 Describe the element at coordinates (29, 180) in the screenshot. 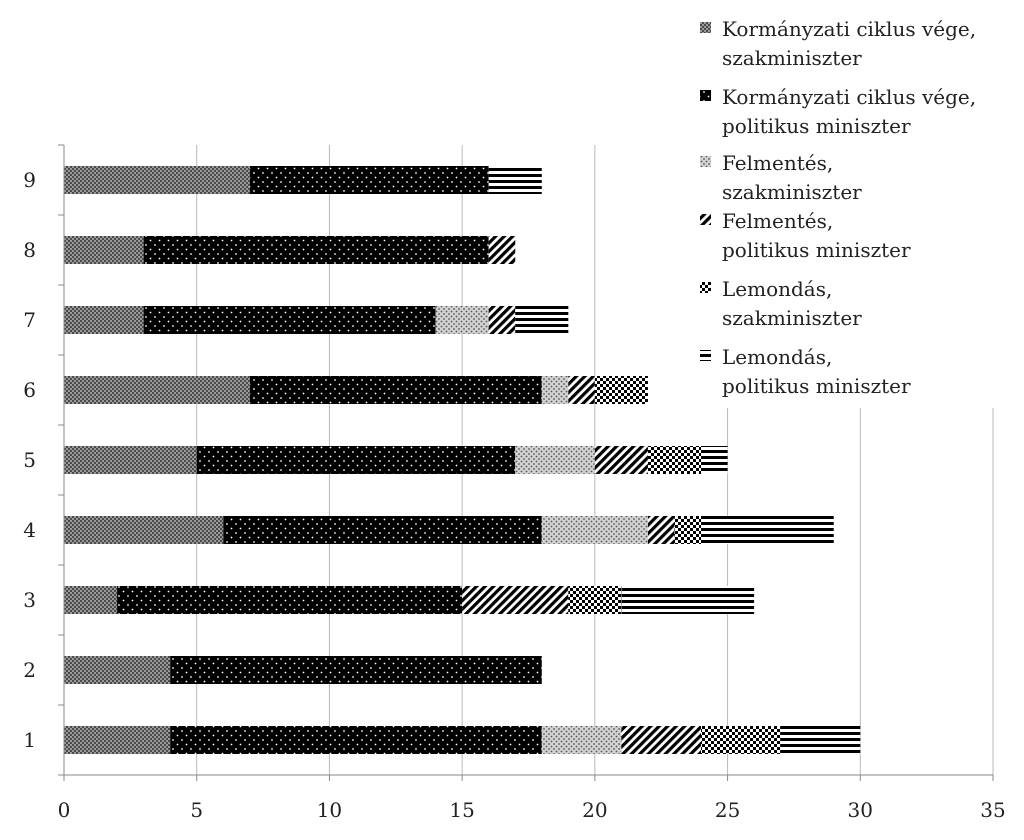

I see `y-tick-label: 9` at that location.